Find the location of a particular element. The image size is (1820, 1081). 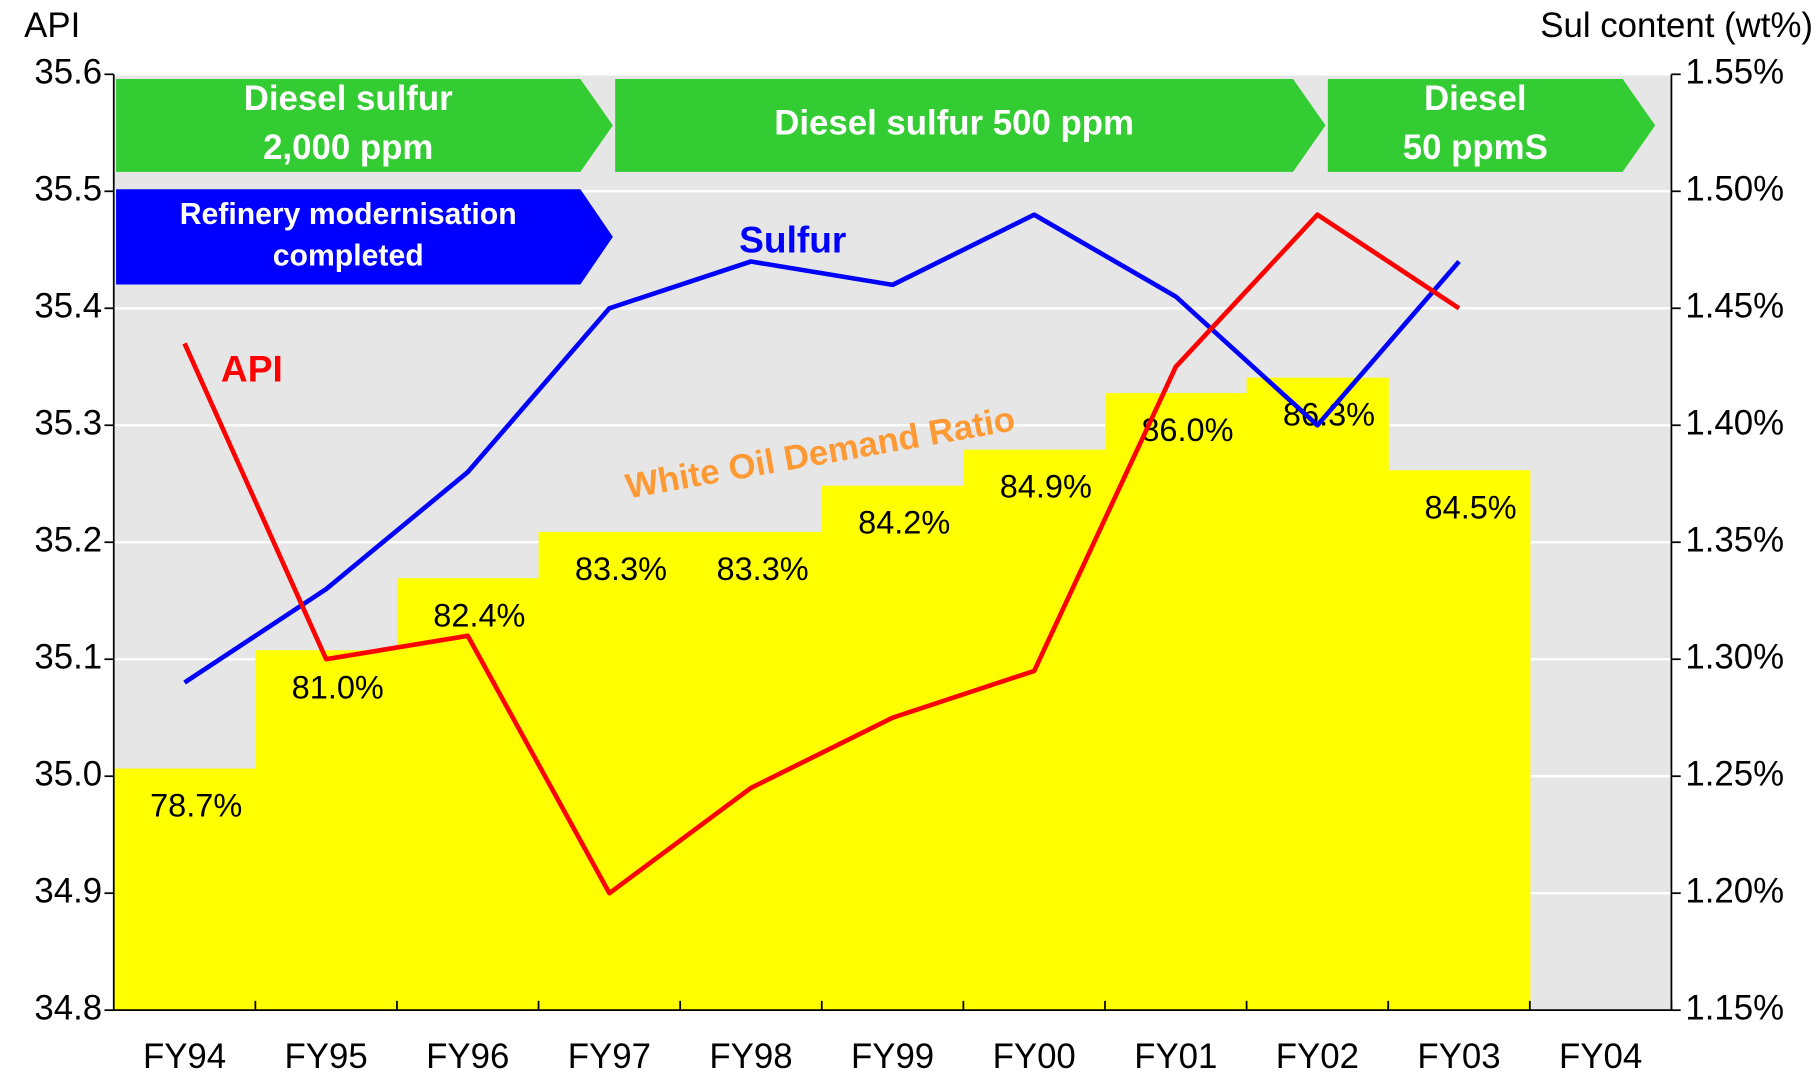

x-tick-label: FY99 is located at coordinates (892, 1056).